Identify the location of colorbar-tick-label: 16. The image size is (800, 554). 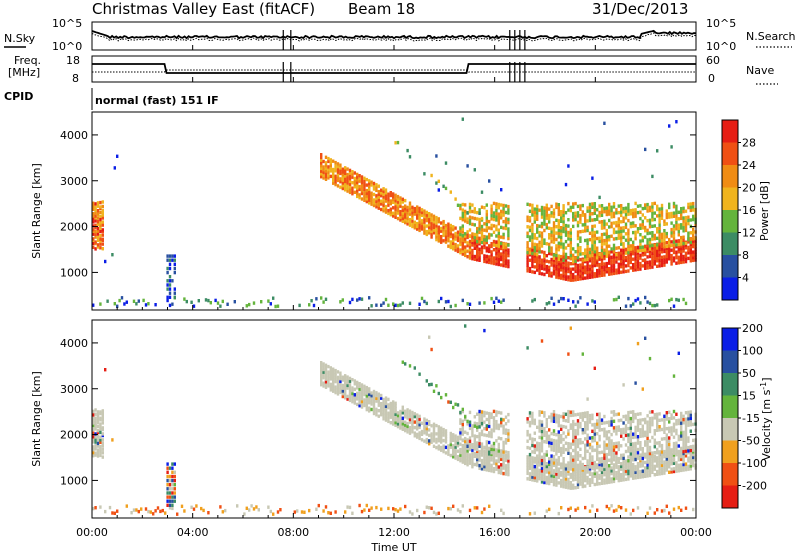
(749, 210).